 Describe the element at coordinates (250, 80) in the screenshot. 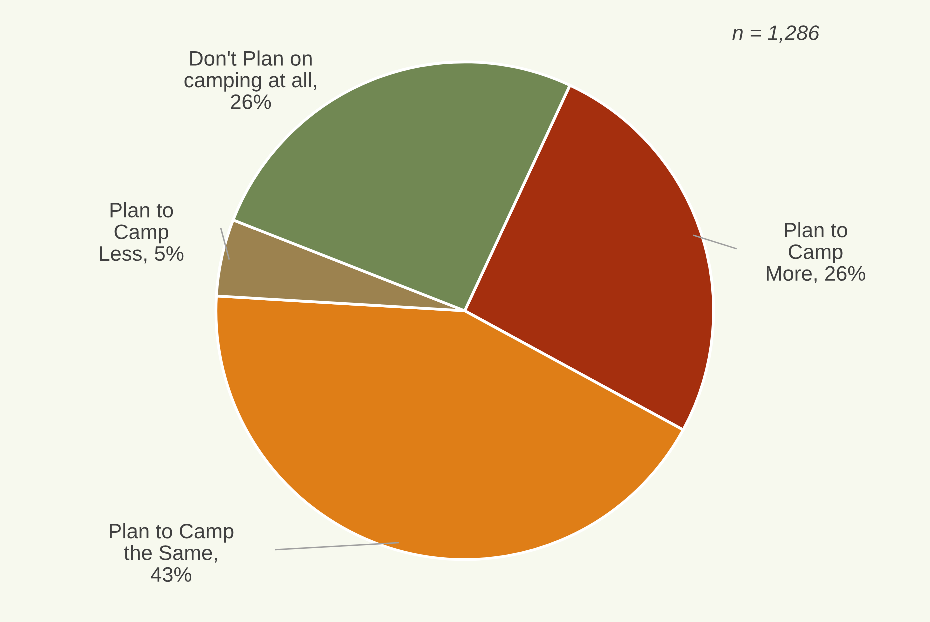

I see `slice-label: Don't Plan on camping at all, 26%` at that location.